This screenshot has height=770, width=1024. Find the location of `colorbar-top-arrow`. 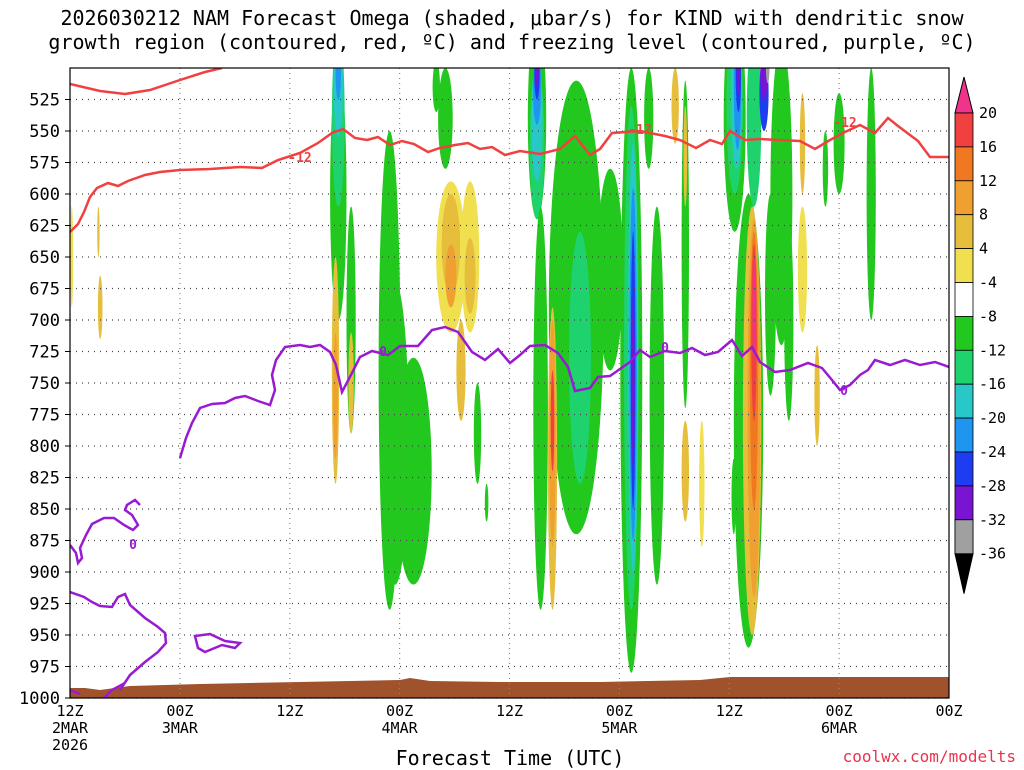

colorbar-top-arrow is located at coordinates (964, 95).